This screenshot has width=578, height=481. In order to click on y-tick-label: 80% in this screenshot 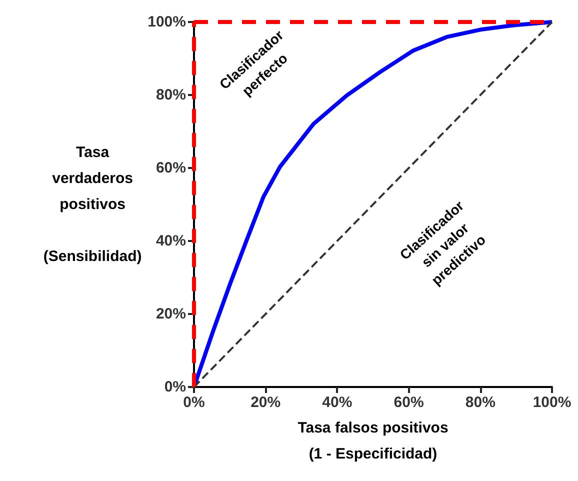, I will do `click(171, 95)`.